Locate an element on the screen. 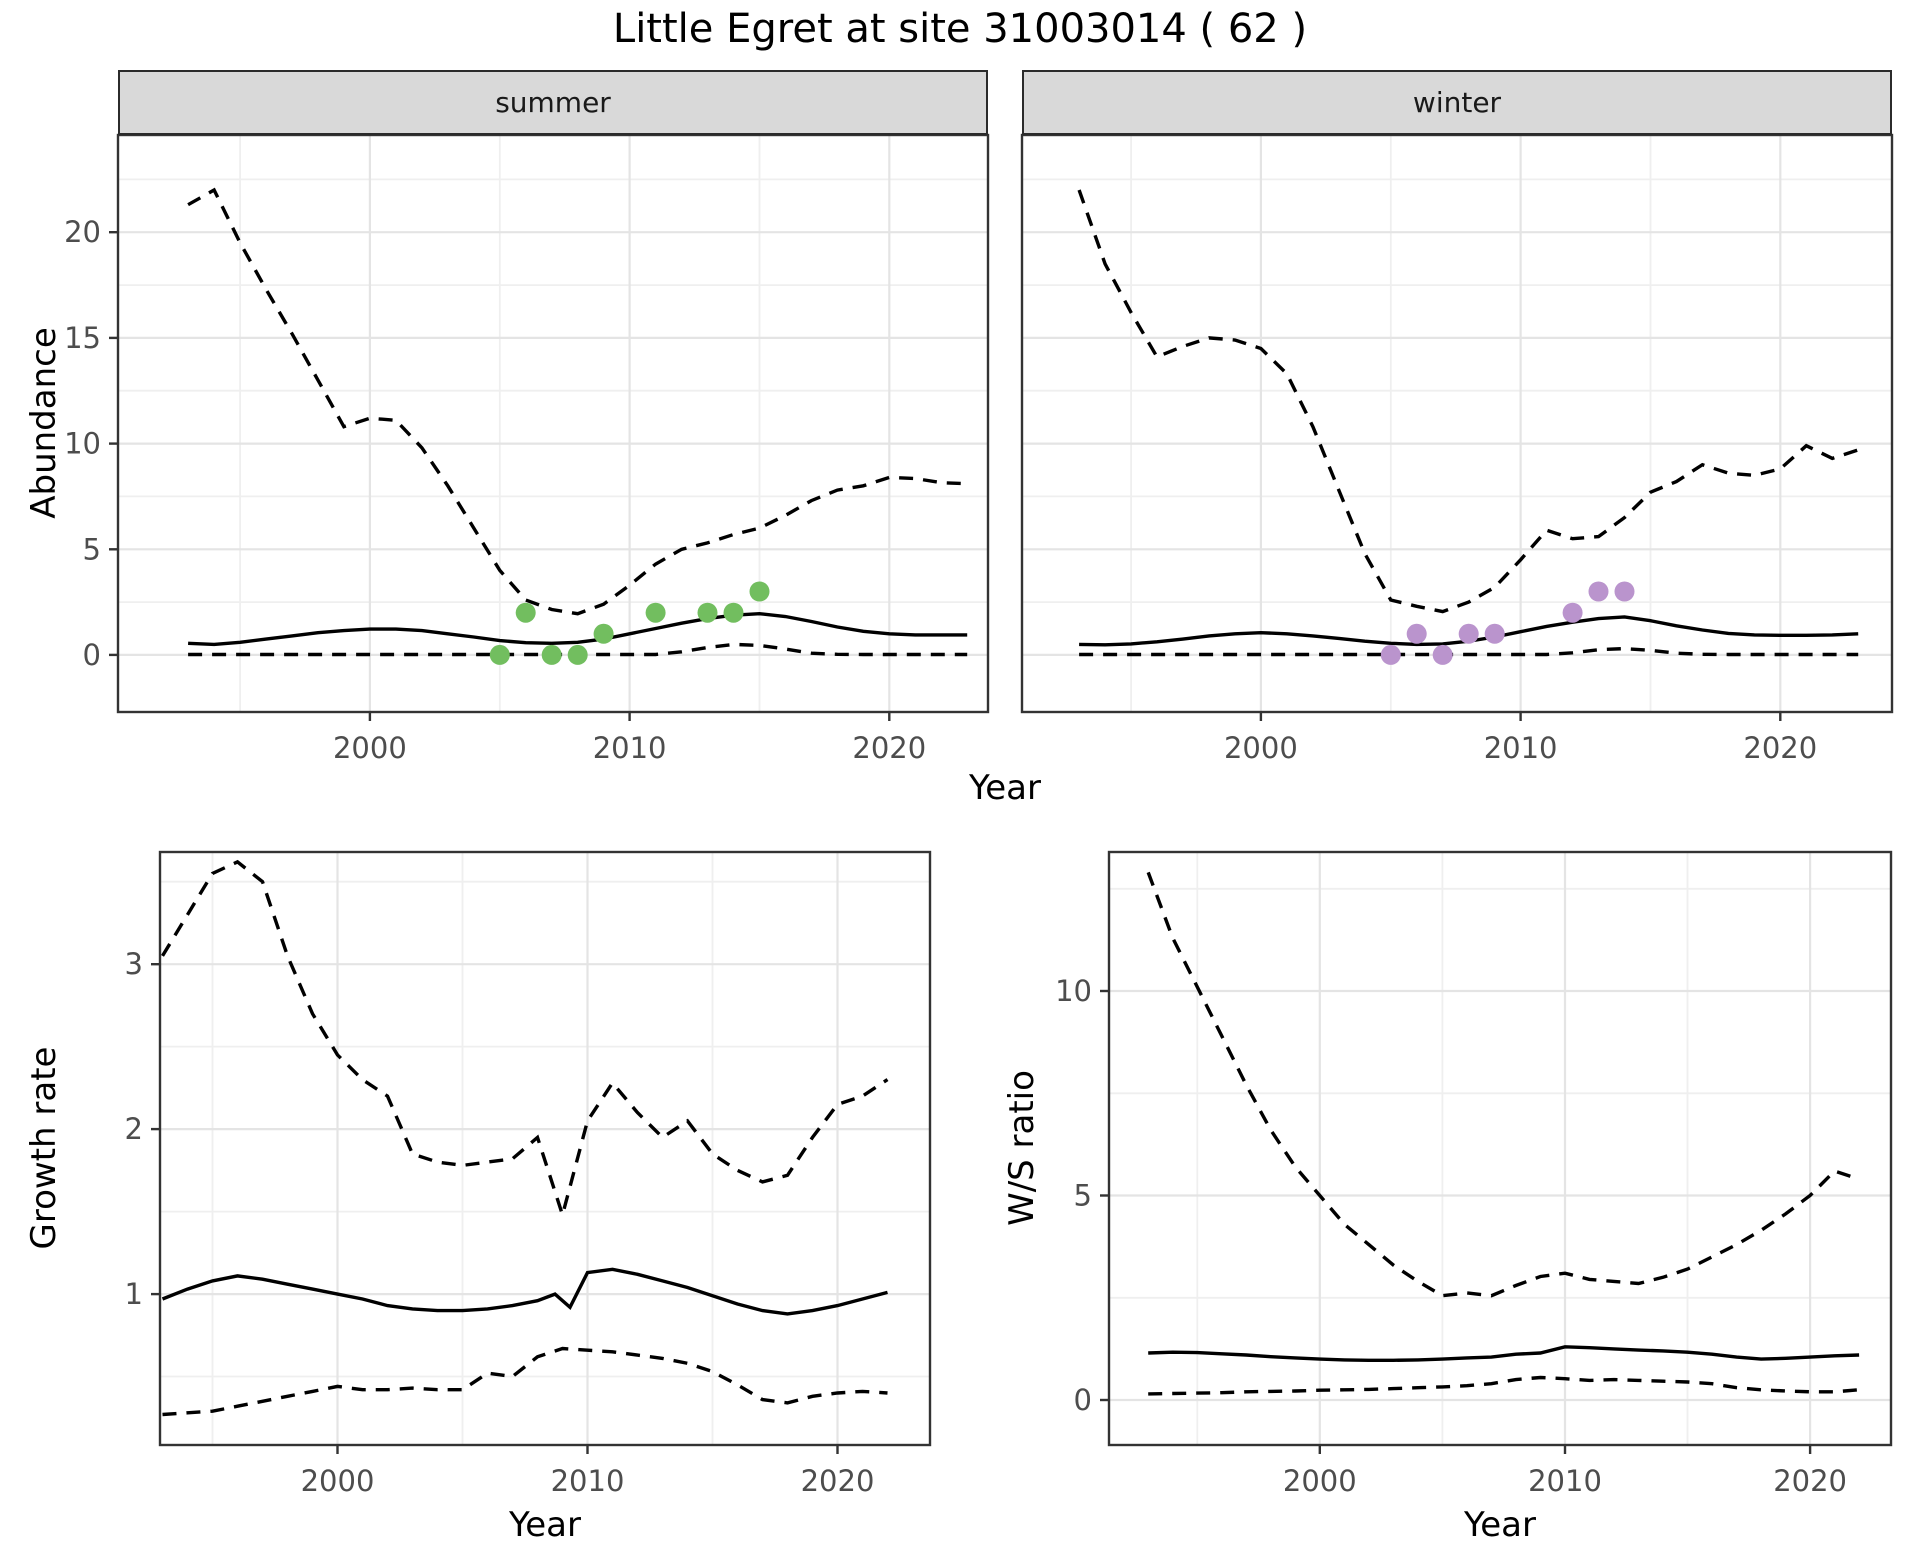 The image size is (1920, 1560). y-tick-label: 1 is located at coordinates (134, 1294).